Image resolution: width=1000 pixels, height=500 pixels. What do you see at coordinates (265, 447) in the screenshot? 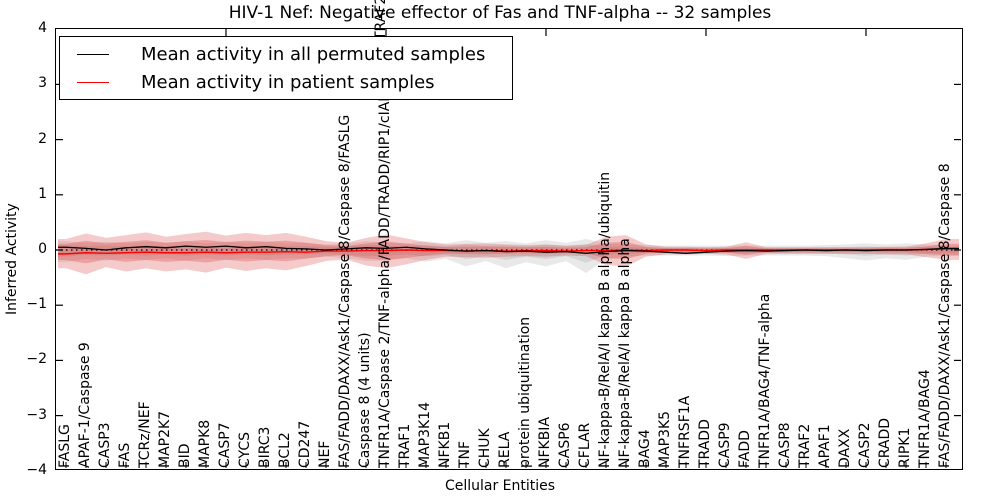
I see `x-tick-label: BIRC3` at bounding box center [265, 447].